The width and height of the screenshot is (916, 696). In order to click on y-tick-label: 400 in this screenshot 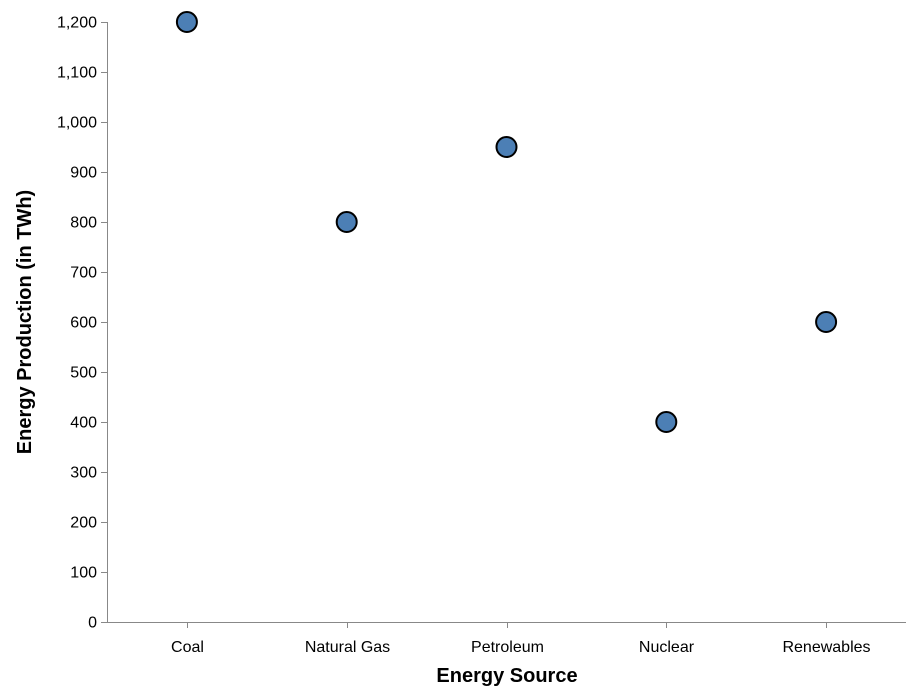, I will do `click(83, 423)`.